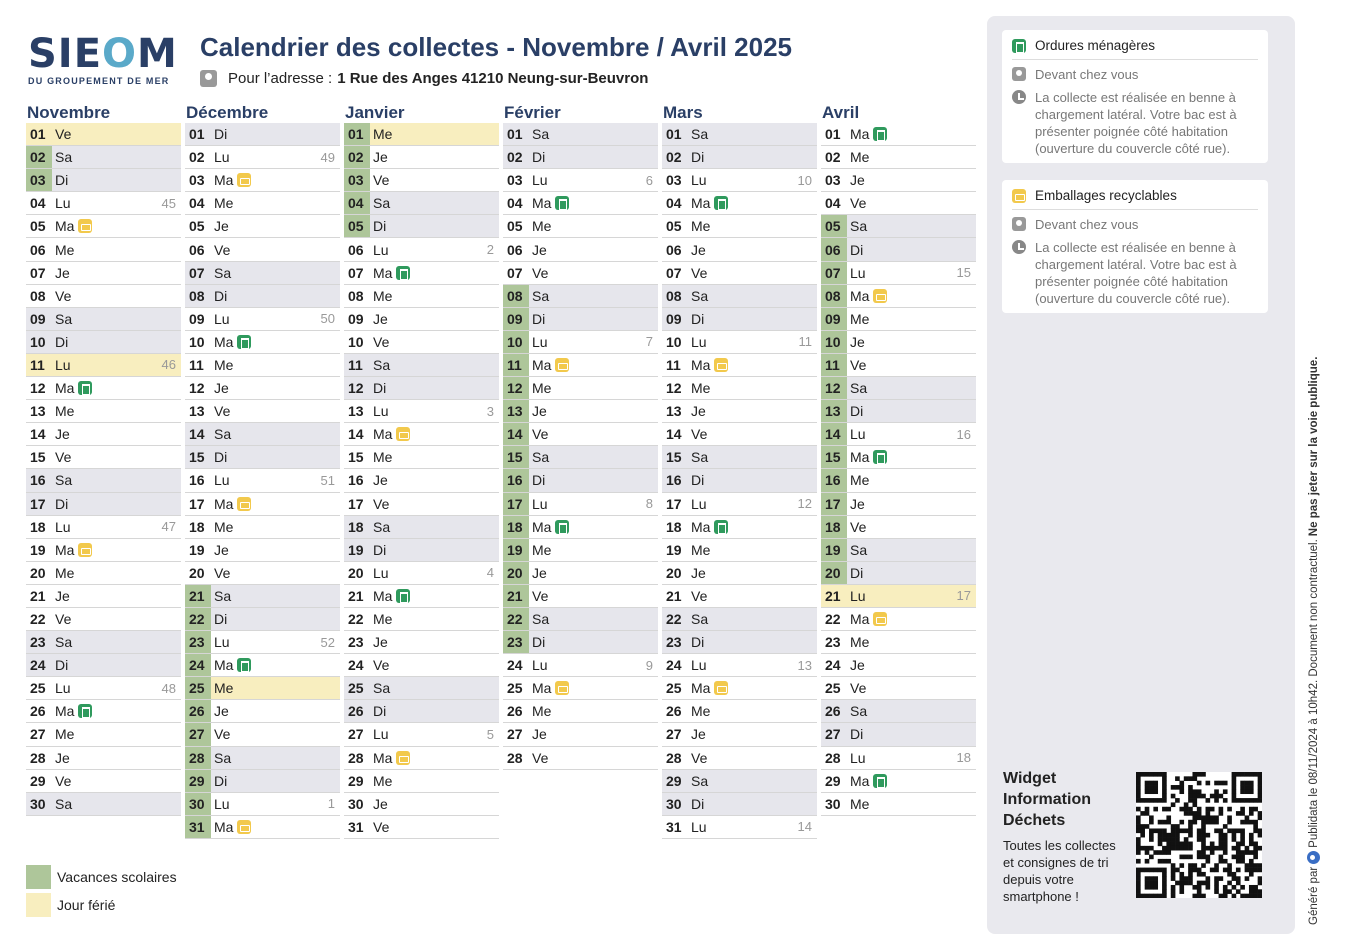 The width and height of the screenshot is (1346, 942). What do you see at coordinates (356, 642) in the screenshot?
I see `day-number: 23` at bounding box center [356, 642].